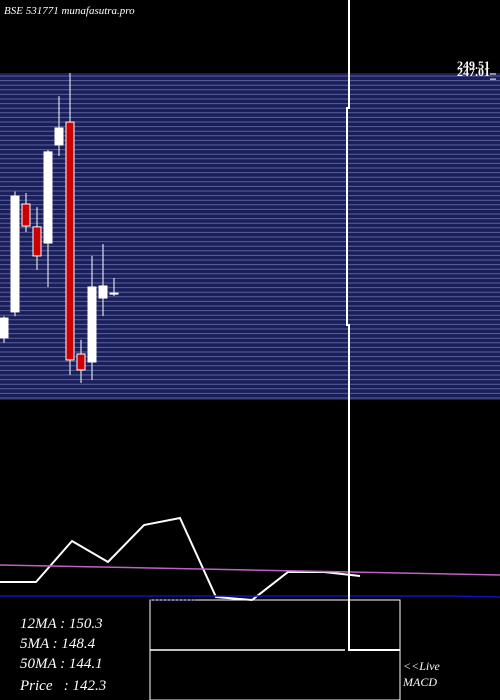 Image resolution: width=500 pixels, height=700 pixels. Describe the element at coordinates (61, 664) in the screenshot. I see `stat: 50MA : 144.1` at that location.